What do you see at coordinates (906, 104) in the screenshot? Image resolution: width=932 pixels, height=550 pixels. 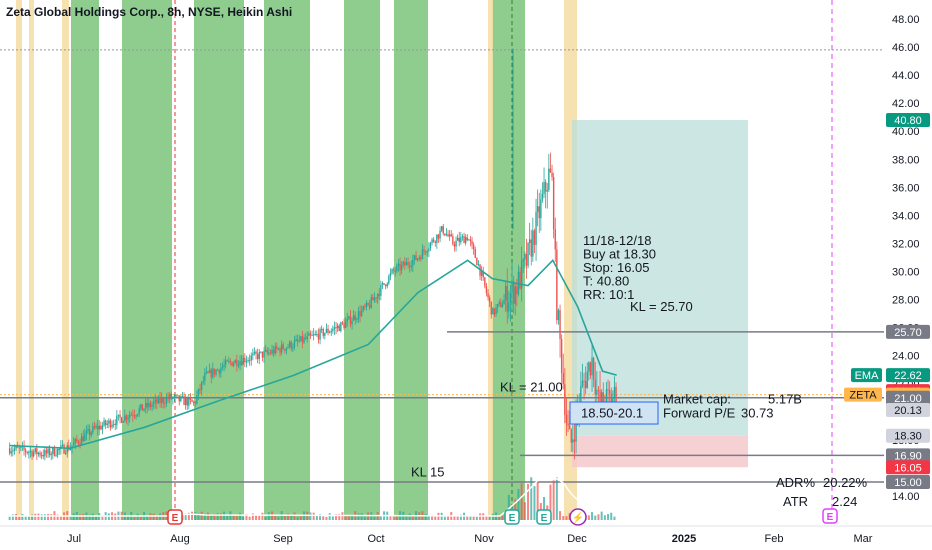 I see `price-tick: 42.00` at bounding box center [906, 104].